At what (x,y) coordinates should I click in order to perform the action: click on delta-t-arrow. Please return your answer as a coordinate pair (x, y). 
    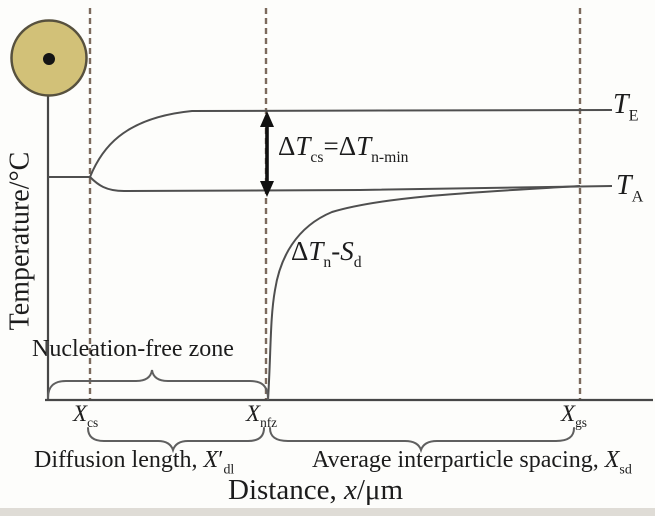
    Looking at the image, I should click on (267, 154).